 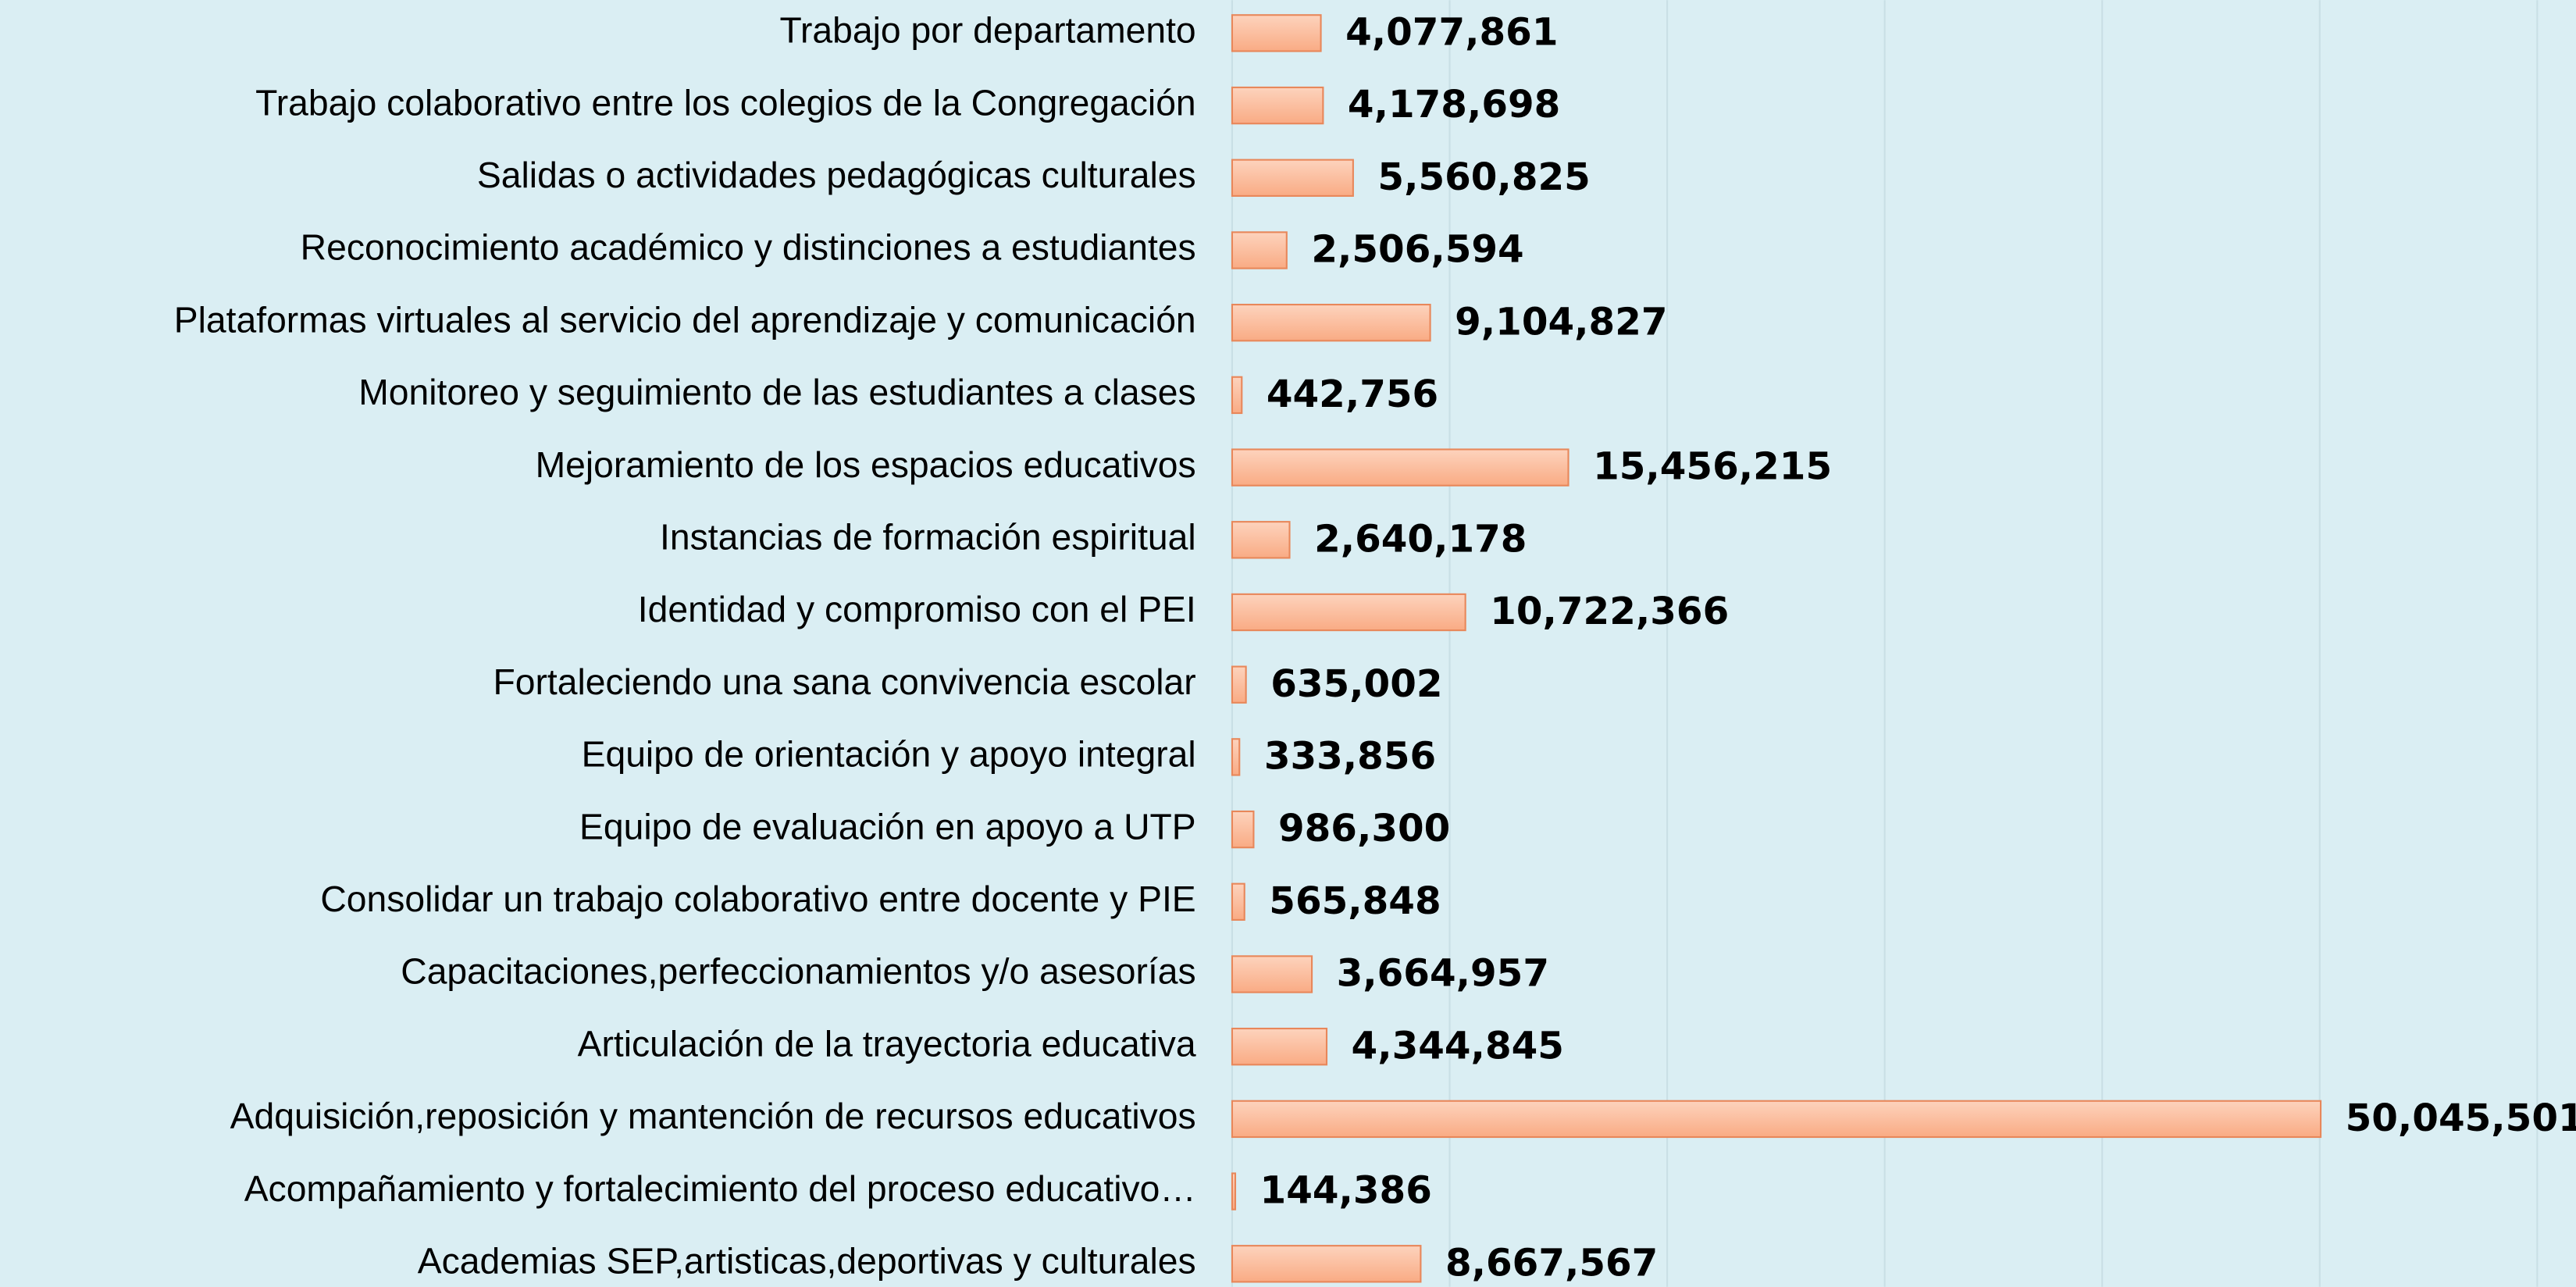 What do you see at coordinates (1712, 467) in the screenshot?
I see `value-label: 15,456,215` at bounding box center [1712, 467].